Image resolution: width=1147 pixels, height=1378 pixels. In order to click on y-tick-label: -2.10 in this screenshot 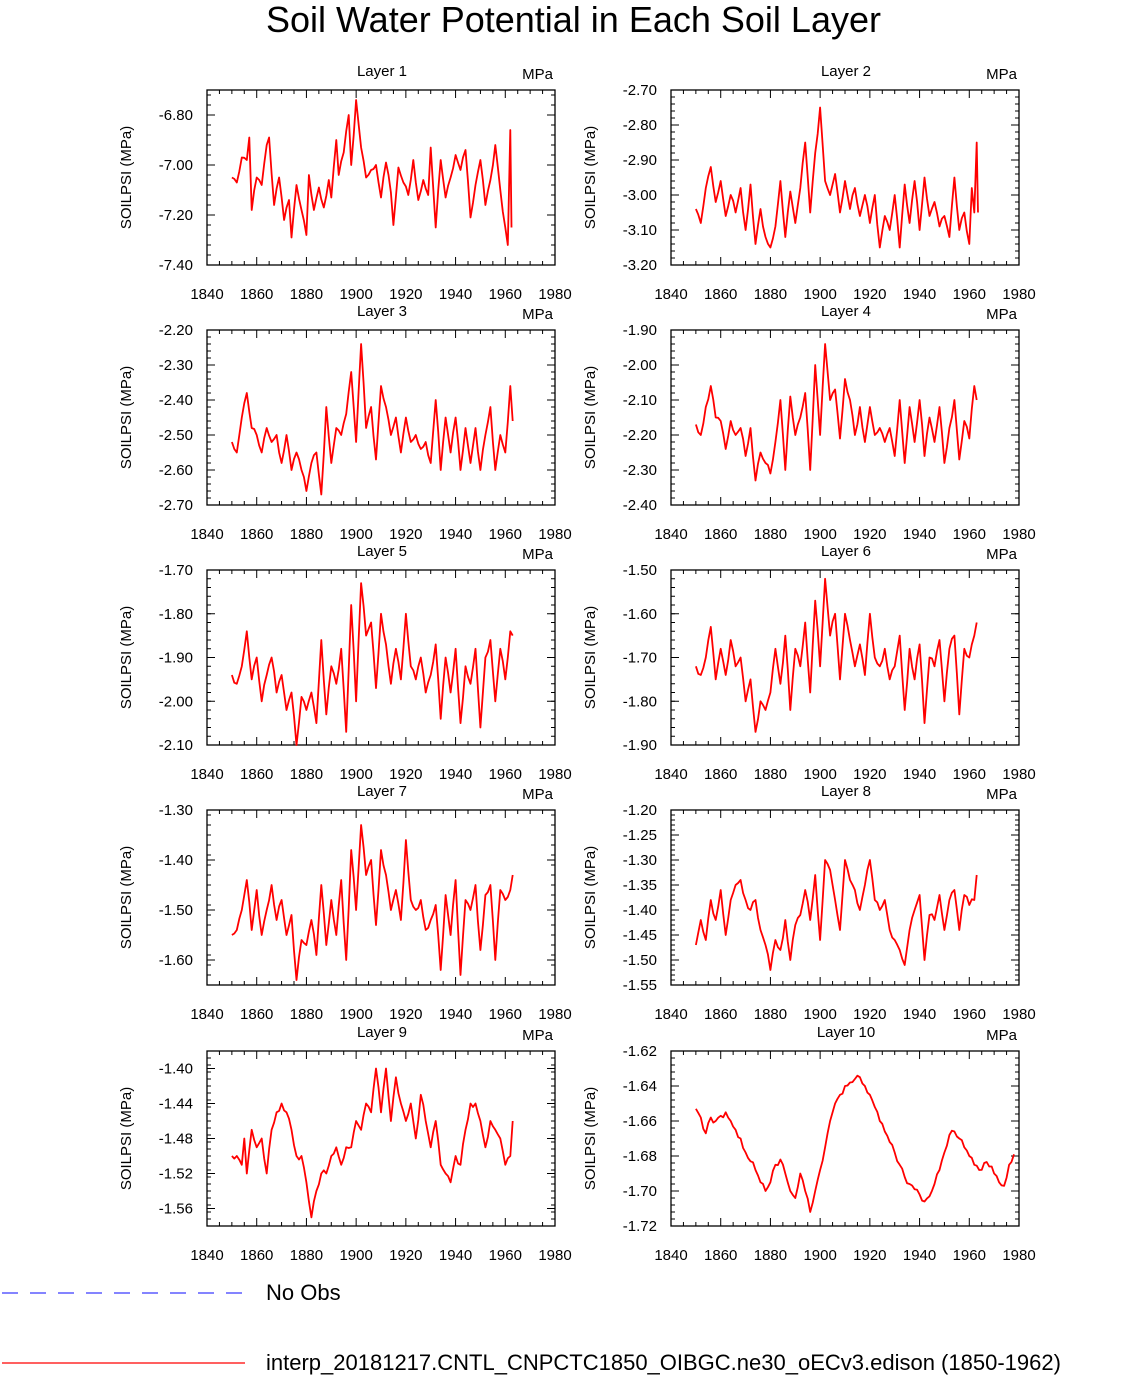, I will do `click(640, 400)`.